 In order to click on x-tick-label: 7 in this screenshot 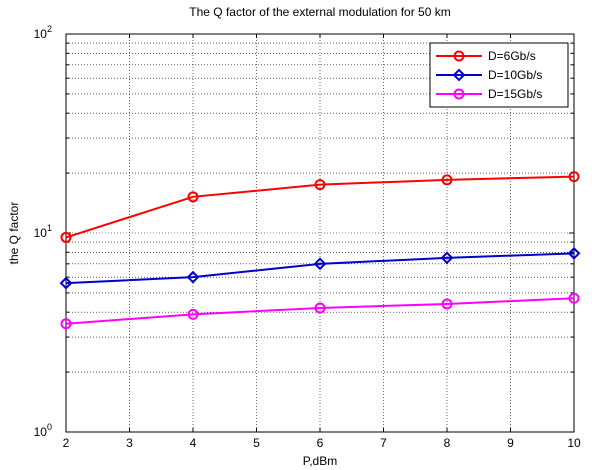, I will do `click(383, 443)`.